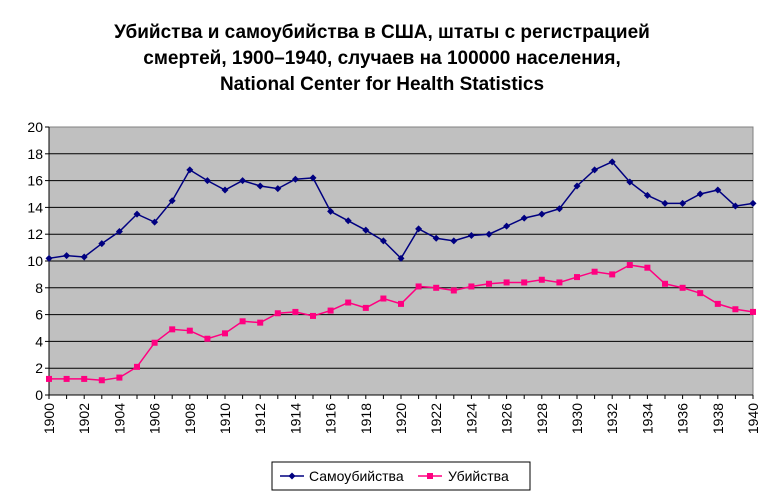  I want to click on y-tick-label: 4, so click(39, 341).